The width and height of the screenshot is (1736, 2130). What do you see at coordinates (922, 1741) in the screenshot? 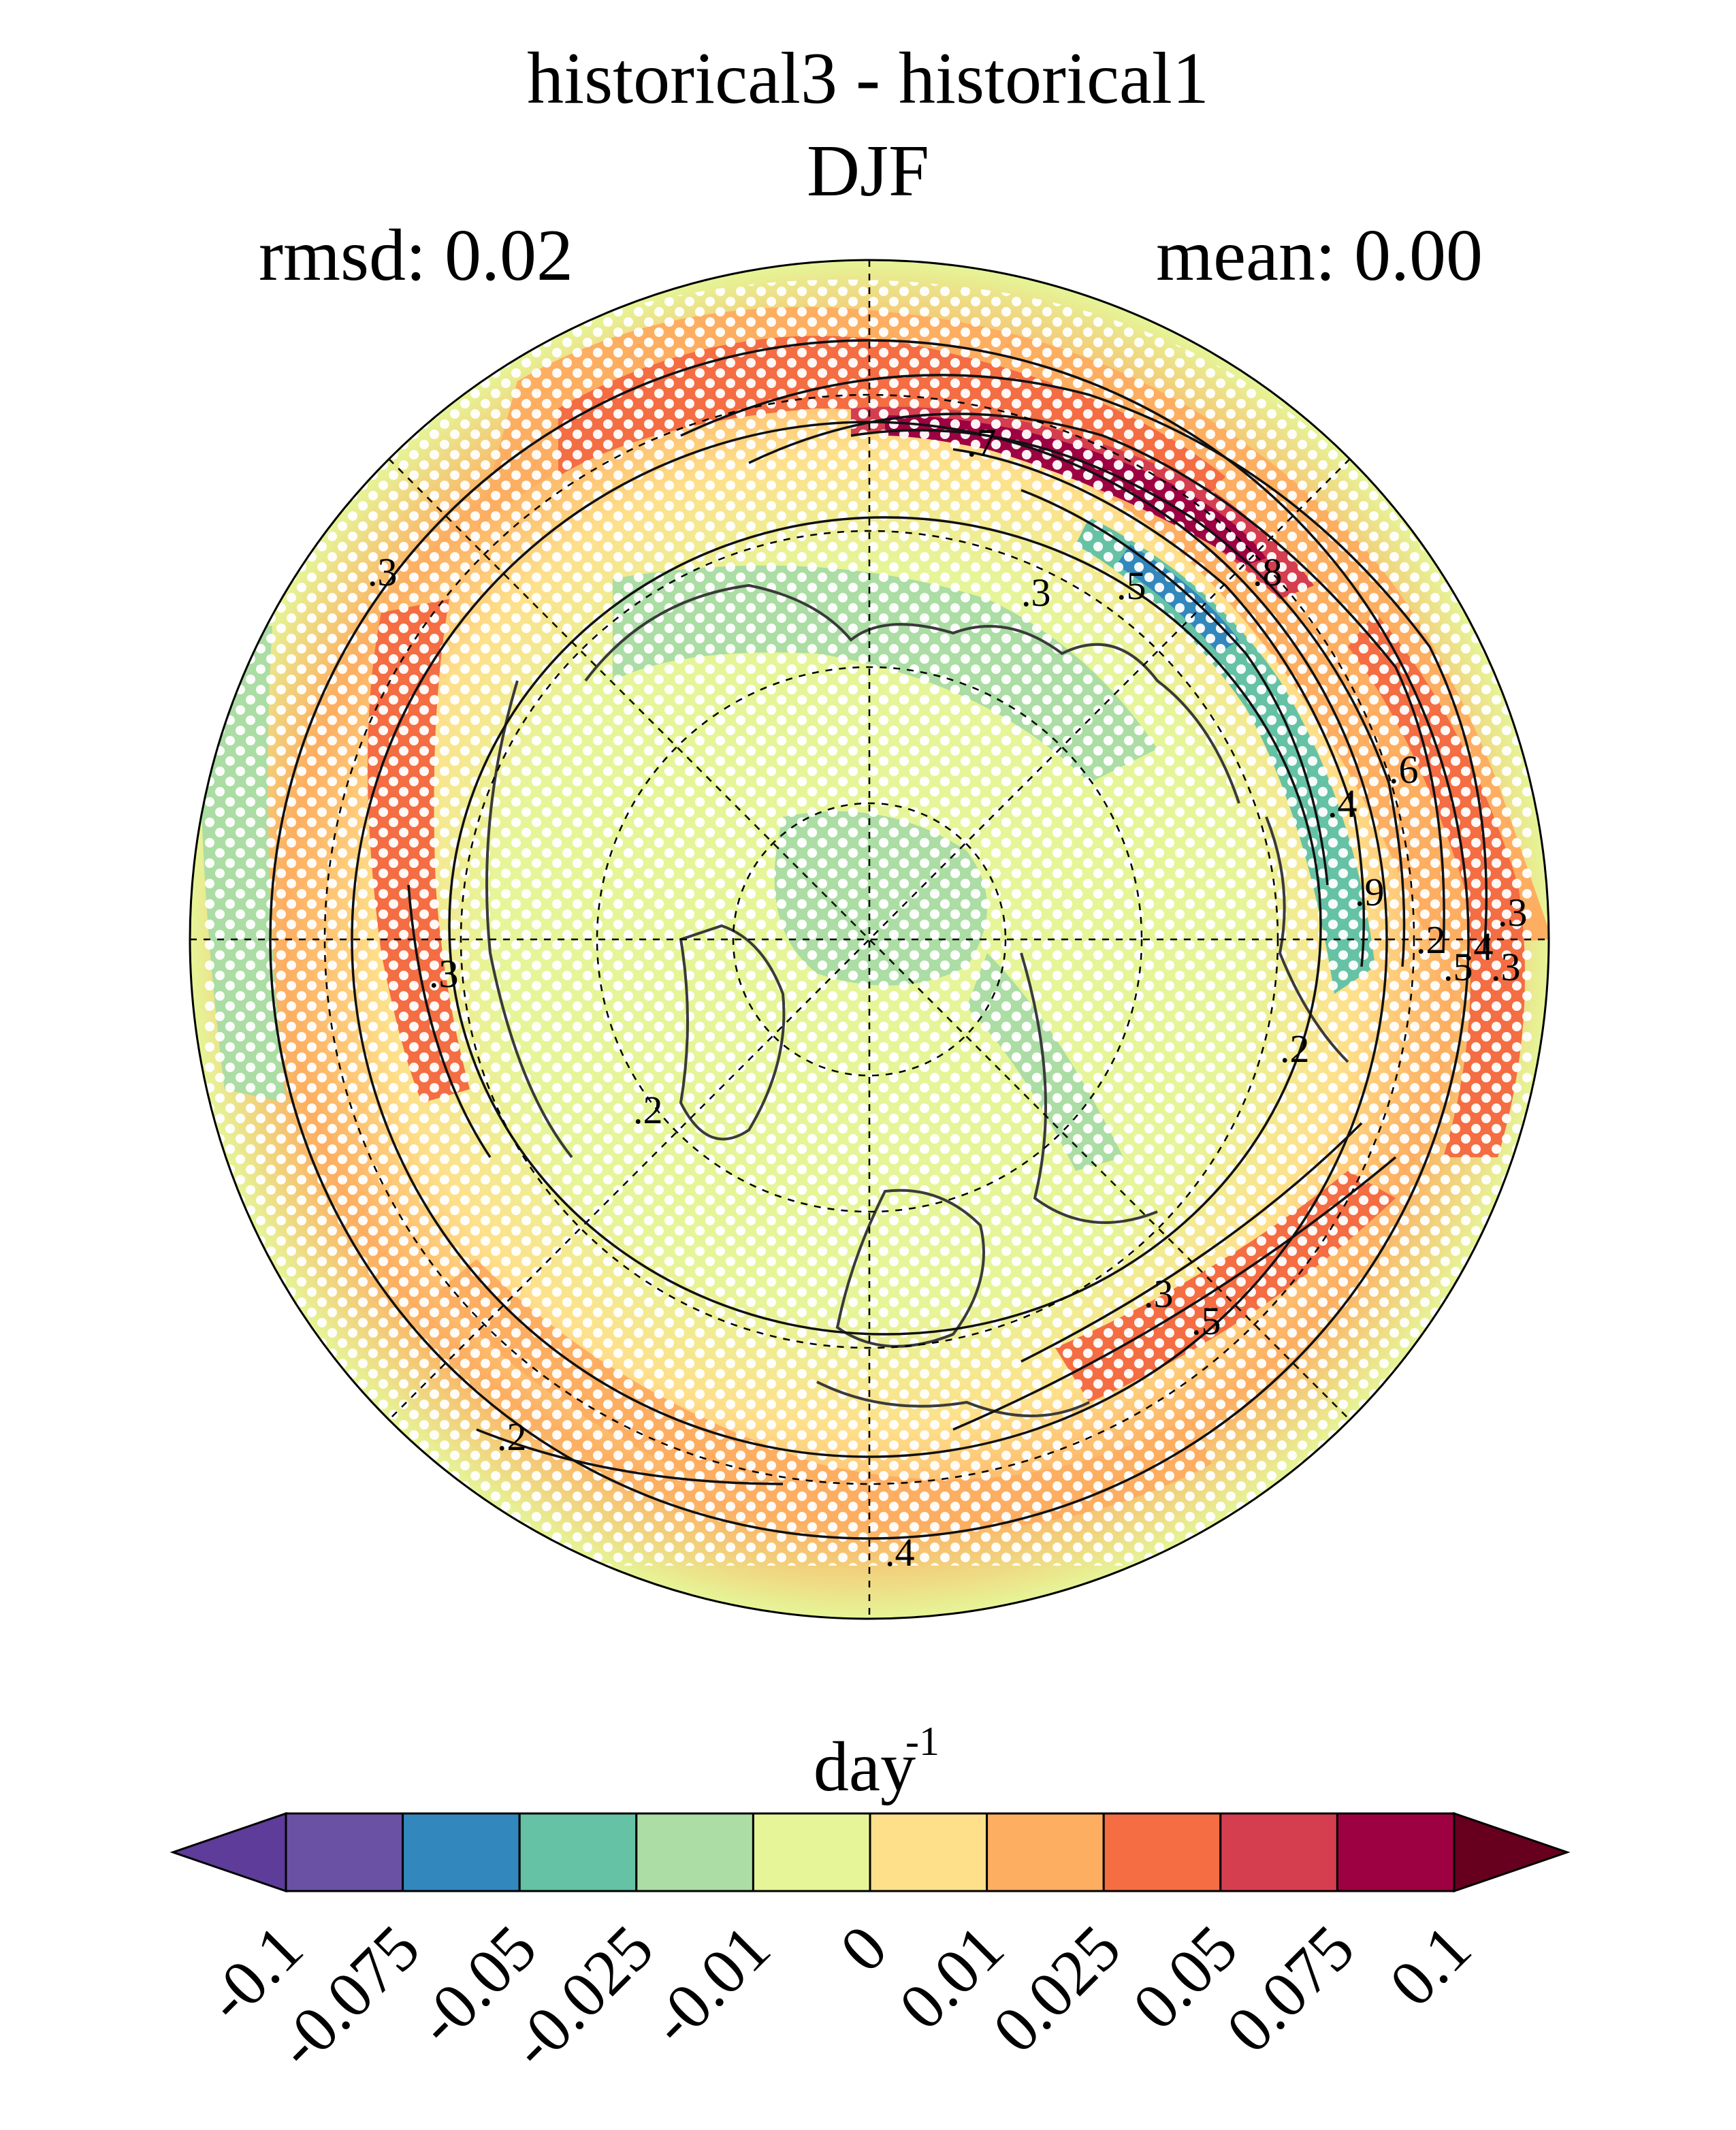
I see `colorbar-unit-exponent: -1` at bounding box center [922, 1741].